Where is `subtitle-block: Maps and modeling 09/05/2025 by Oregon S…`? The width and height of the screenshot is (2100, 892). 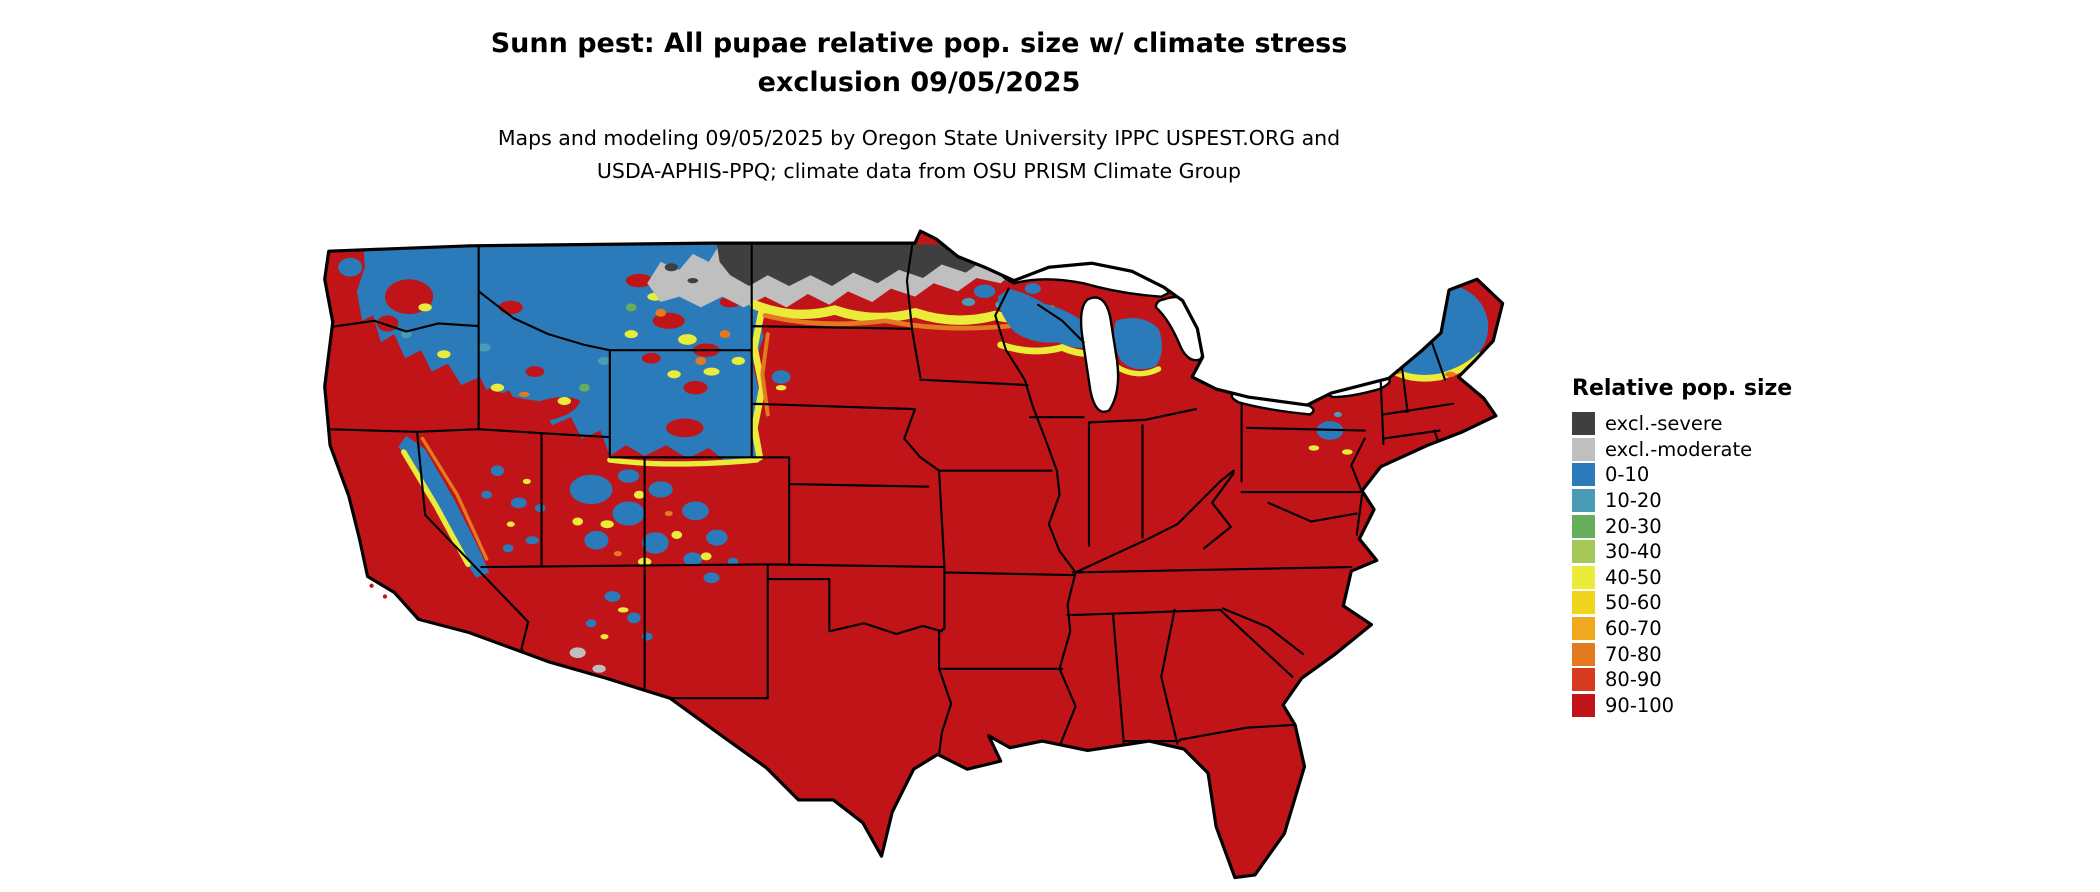 subtitle-block: Maps and modeling 09/05/2025 by Oregon S… is located at coordinates (919, 155).